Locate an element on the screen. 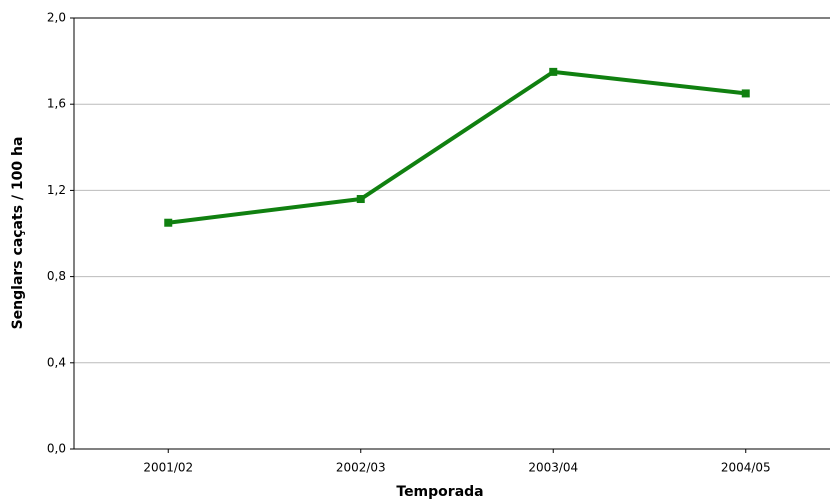  x-axis-title: Temporada is located at coordinates (439, 492).